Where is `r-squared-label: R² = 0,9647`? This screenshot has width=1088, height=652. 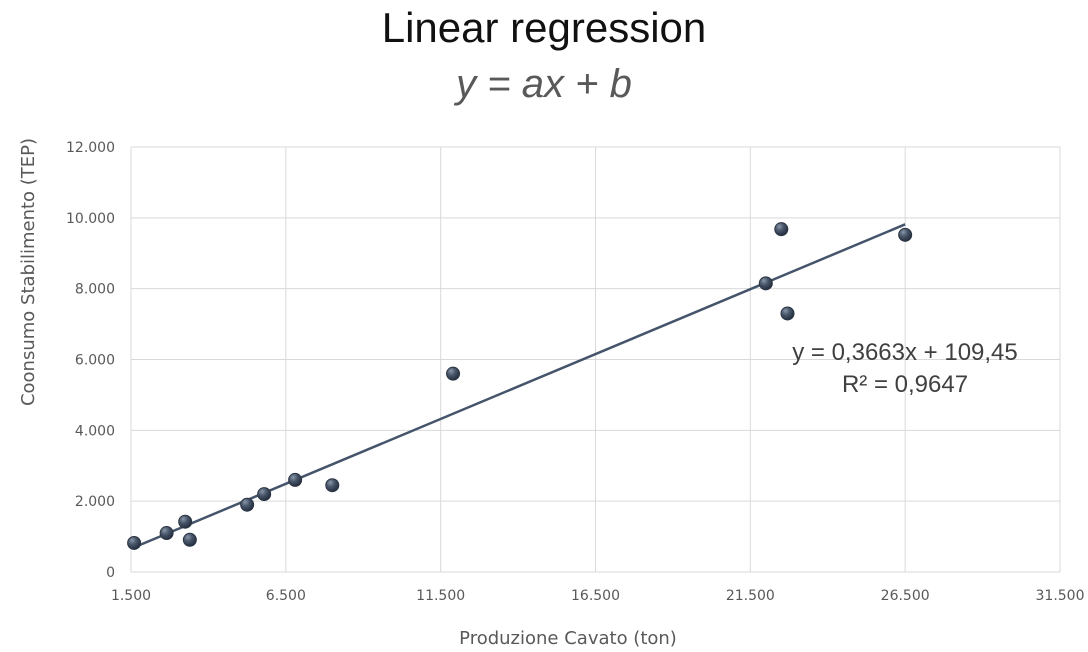 r-squared-label: R² = 0,9647 is located at coordinates (905, 384).